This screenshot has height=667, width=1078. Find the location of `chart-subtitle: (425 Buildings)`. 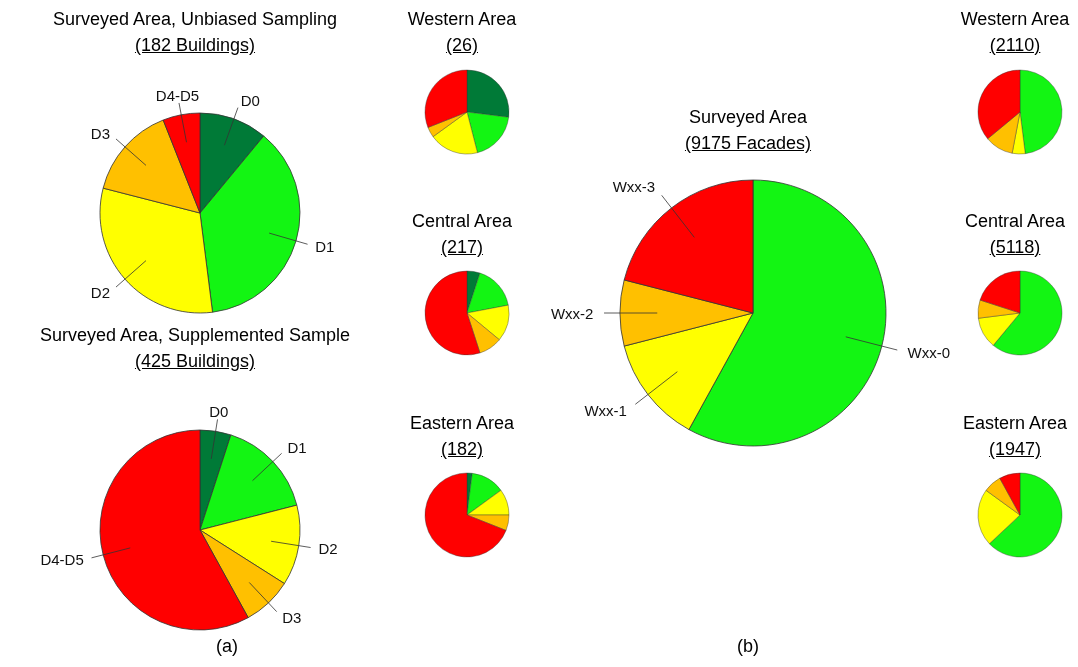

chart-subtitle: (425 Buildings) is located at coordinates (195, 361).